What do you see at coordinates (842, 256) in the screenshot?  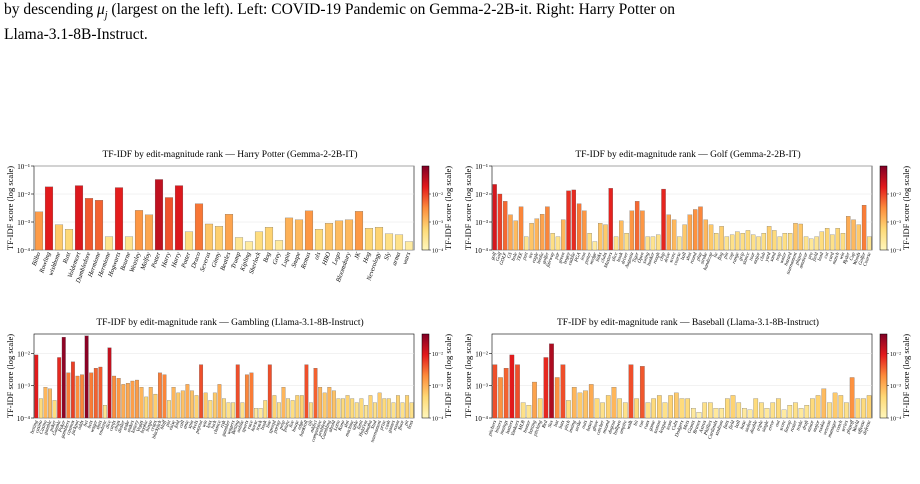 I see `x-tick-label: win` at bounding box center [842, 256].